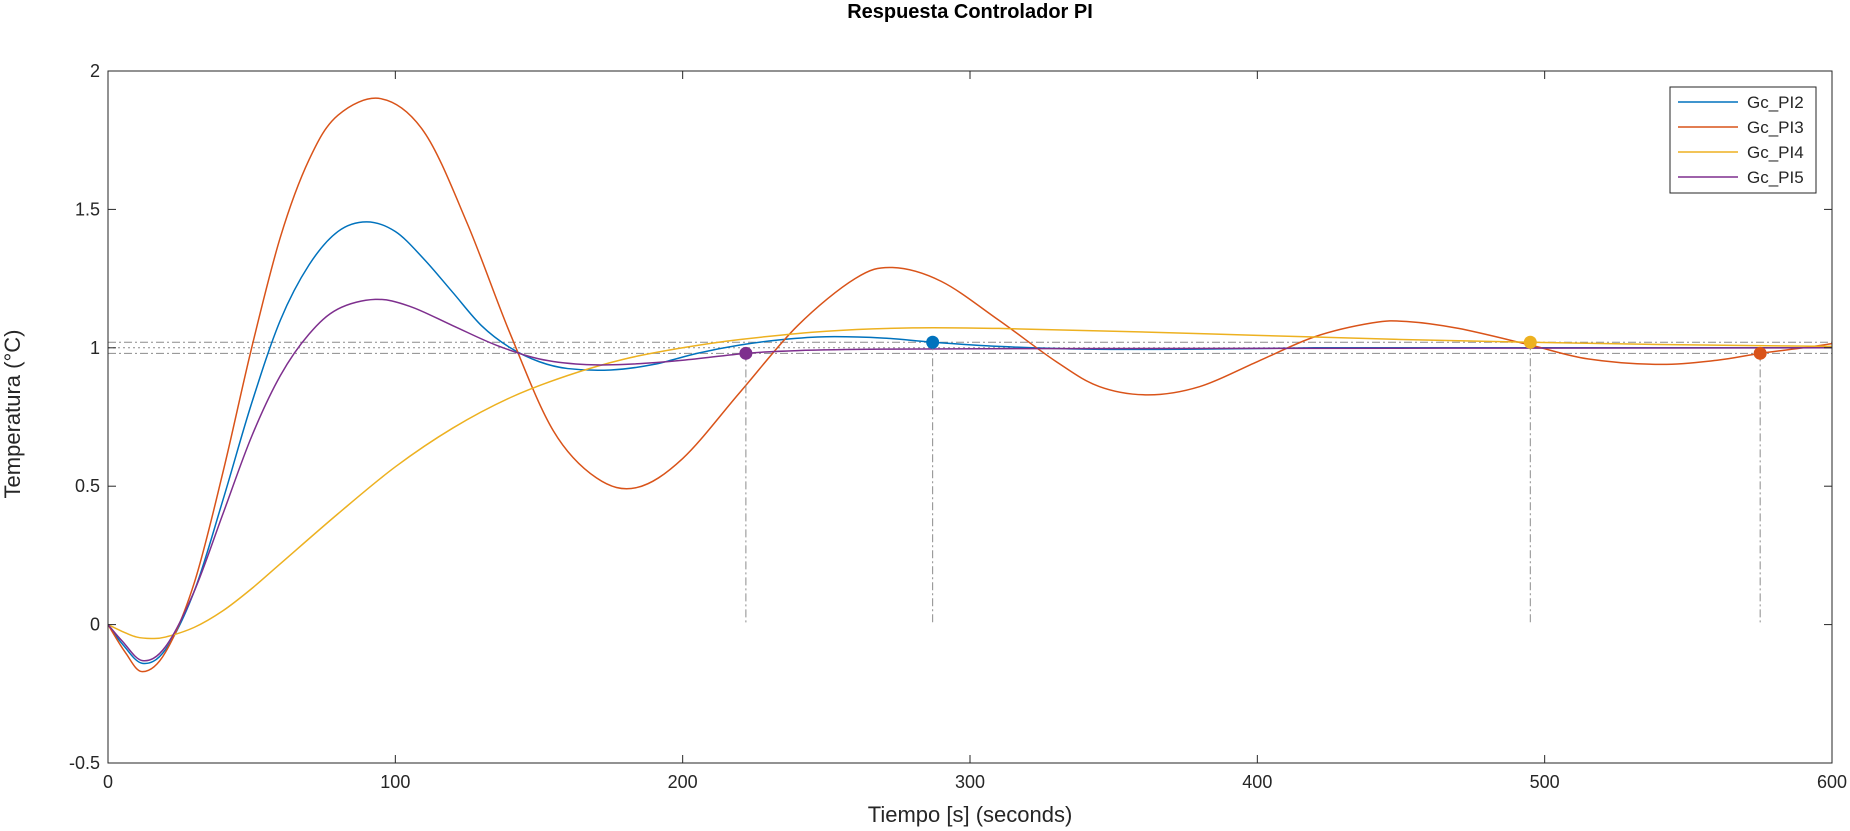 The height and width of the screenshot is (831, 1850). I want to click on legend: Gc_PI2 Gc_PI3 Gc_PI4 Gc_PI5, so click(1743, 140).